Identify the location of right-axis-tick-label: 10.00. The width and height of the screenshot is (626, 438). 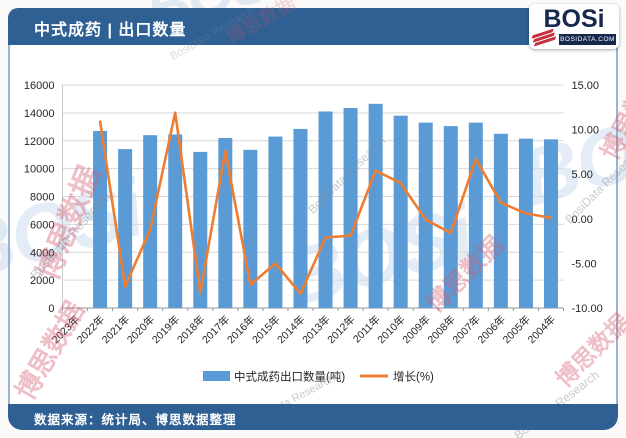
(586, 131).